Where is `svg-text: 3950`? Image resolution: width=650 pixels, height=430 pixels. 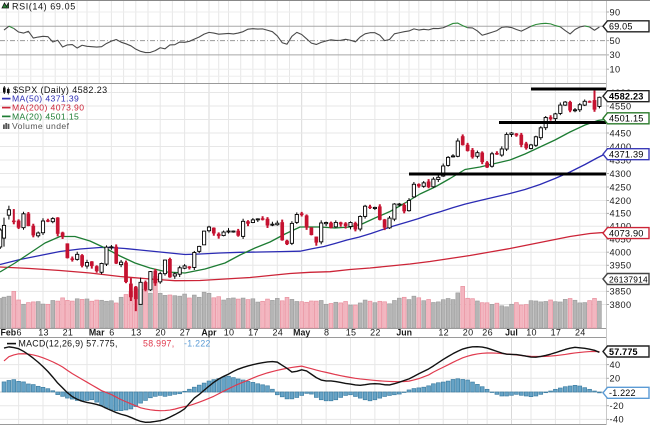
svg-text: 3950 is located at coordinates (621, 266).